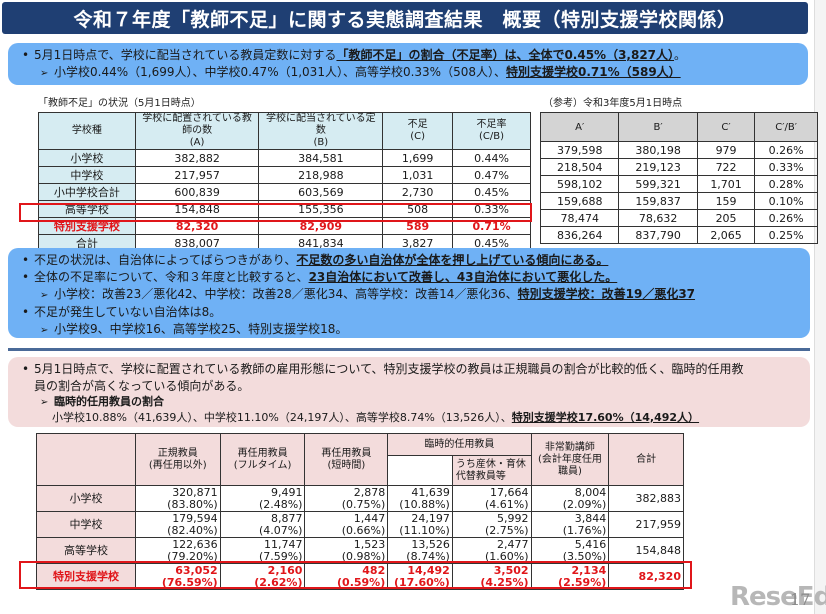 Image resolution: width=826 pixels, height=614 pixels. Describe the element at coordinates (284, 175) in the screenshot. I see `table-row: 中学校 217,957 218,988 1,031 0.47%` at that location.